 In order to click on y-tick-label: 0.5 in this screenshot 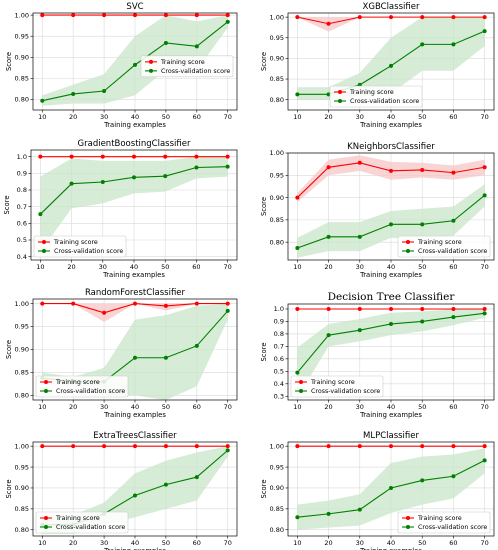, I will do `click(279, 372)`.